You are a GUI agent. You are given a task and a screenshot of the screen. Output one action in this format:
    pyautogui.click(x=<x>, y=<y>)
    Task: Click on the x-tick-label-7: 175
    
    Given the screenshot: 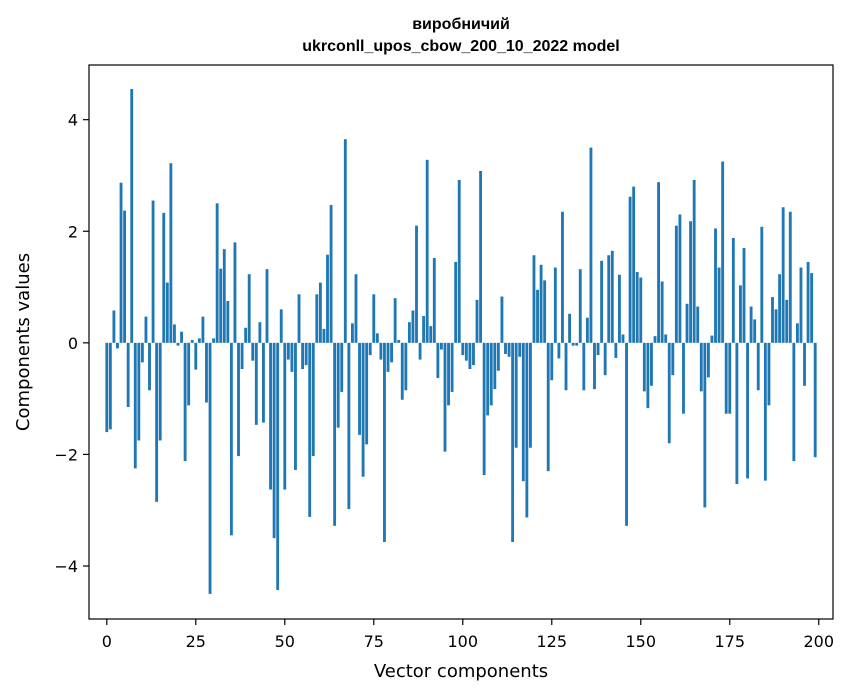 What is the action you would take?
    pyautogui.click(x=729, y=641)
    